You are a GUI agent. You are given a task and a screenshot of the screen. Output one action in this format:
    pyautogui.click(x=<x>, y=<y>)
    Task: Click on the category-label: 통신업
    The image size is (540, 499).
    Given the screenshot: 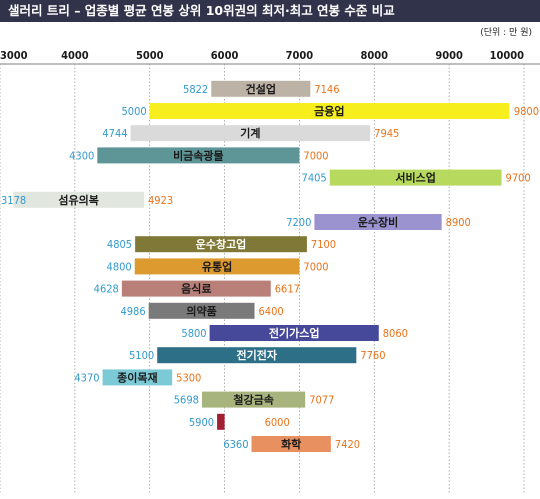 What is the action you would take?
    pyautogui.click(x=243, y=422)
    